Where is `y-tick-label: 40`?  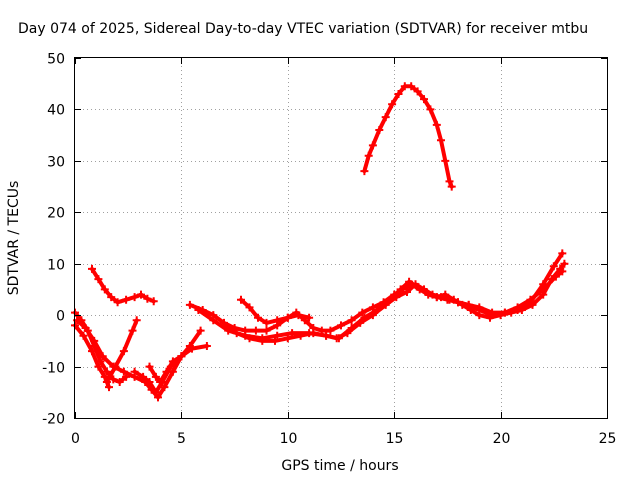
y-tick-label: 40 is located at coordinates (56, 111).